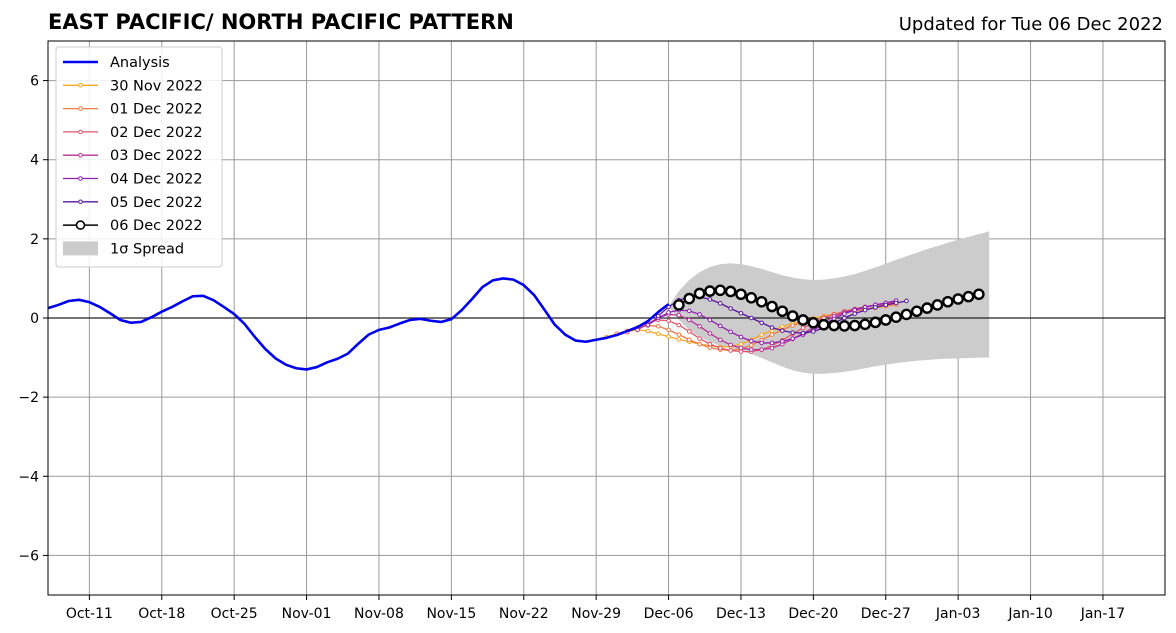 The width and height of the screenshot is (1176, 633). I want to click on updated-label: Updated for Tue 06 Dec 2022, so click(1031, 24).